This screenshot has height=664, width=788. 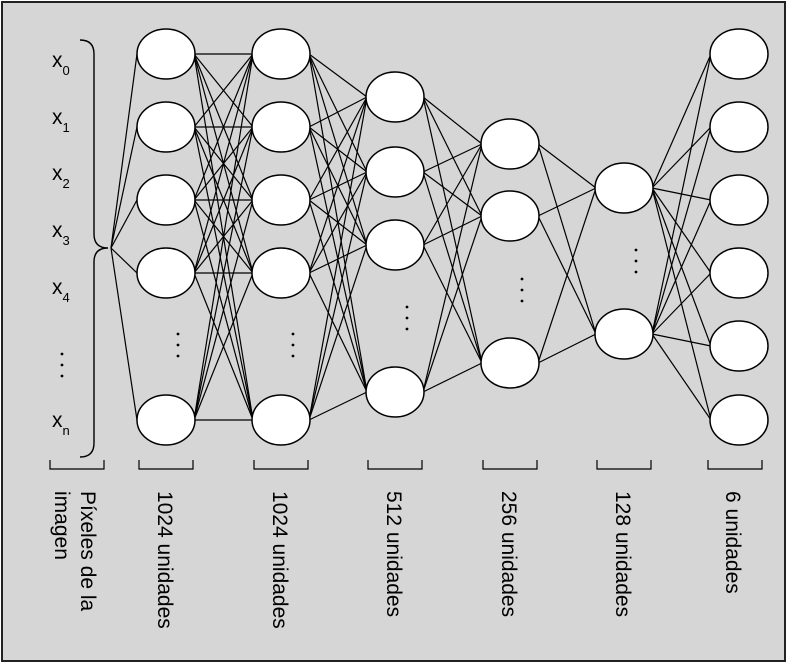 What do you see at coordinates (61, 423) in the screenshot?
I see `input-label: xn` at bounding box center [61, 423].